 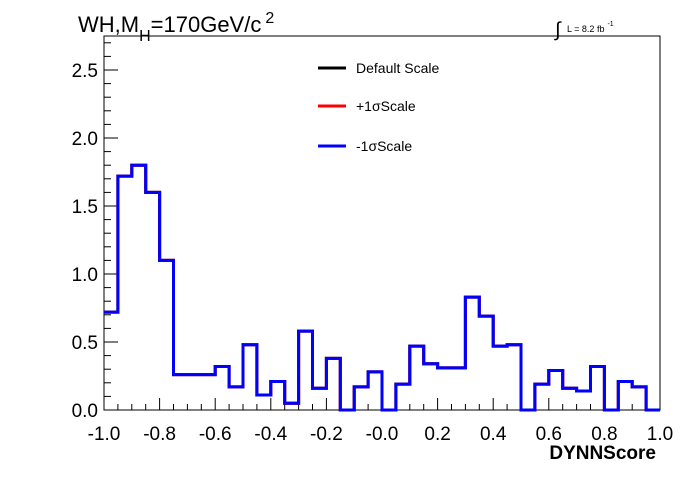 I want to click on x-tick-label: -0.4, so click(x=270, y=434).